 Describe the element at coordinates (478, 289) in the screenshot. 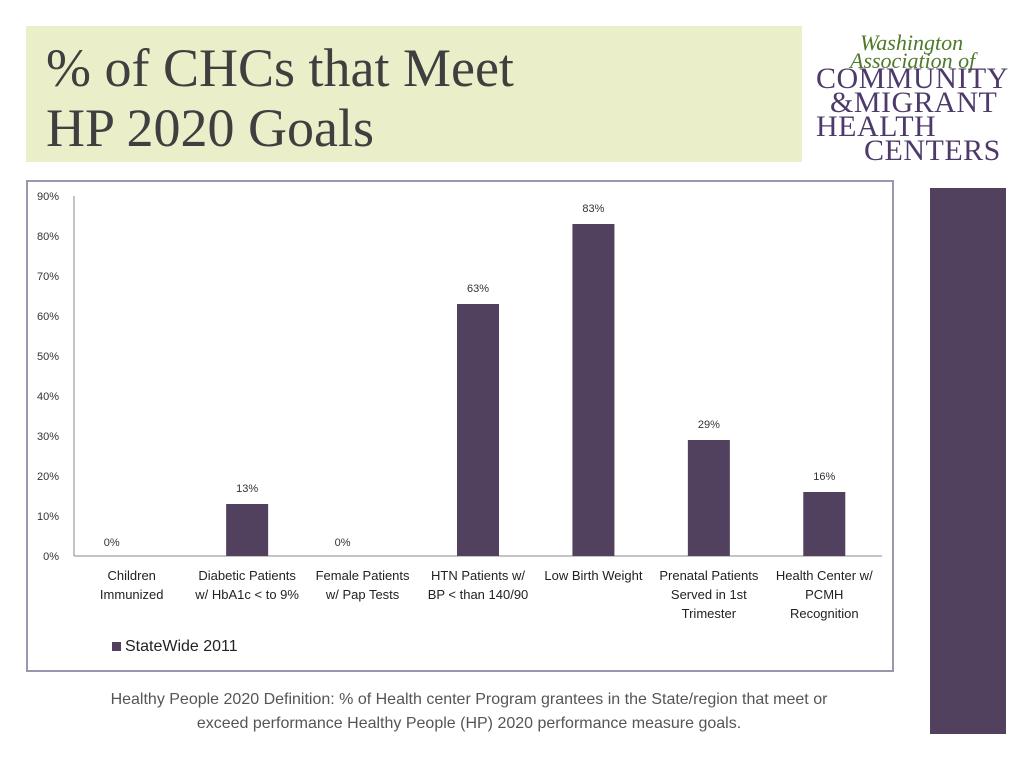

I see `data-label: 63%` at that location.